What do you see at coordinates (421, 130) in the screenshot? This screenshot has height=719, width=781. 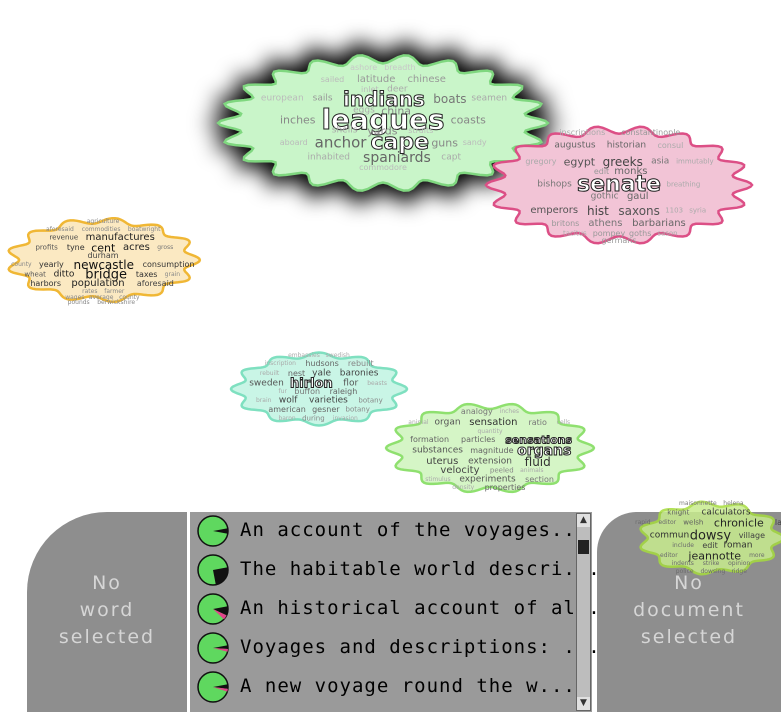 I see `cloud-word: straits` at bounding box center [421, 130].